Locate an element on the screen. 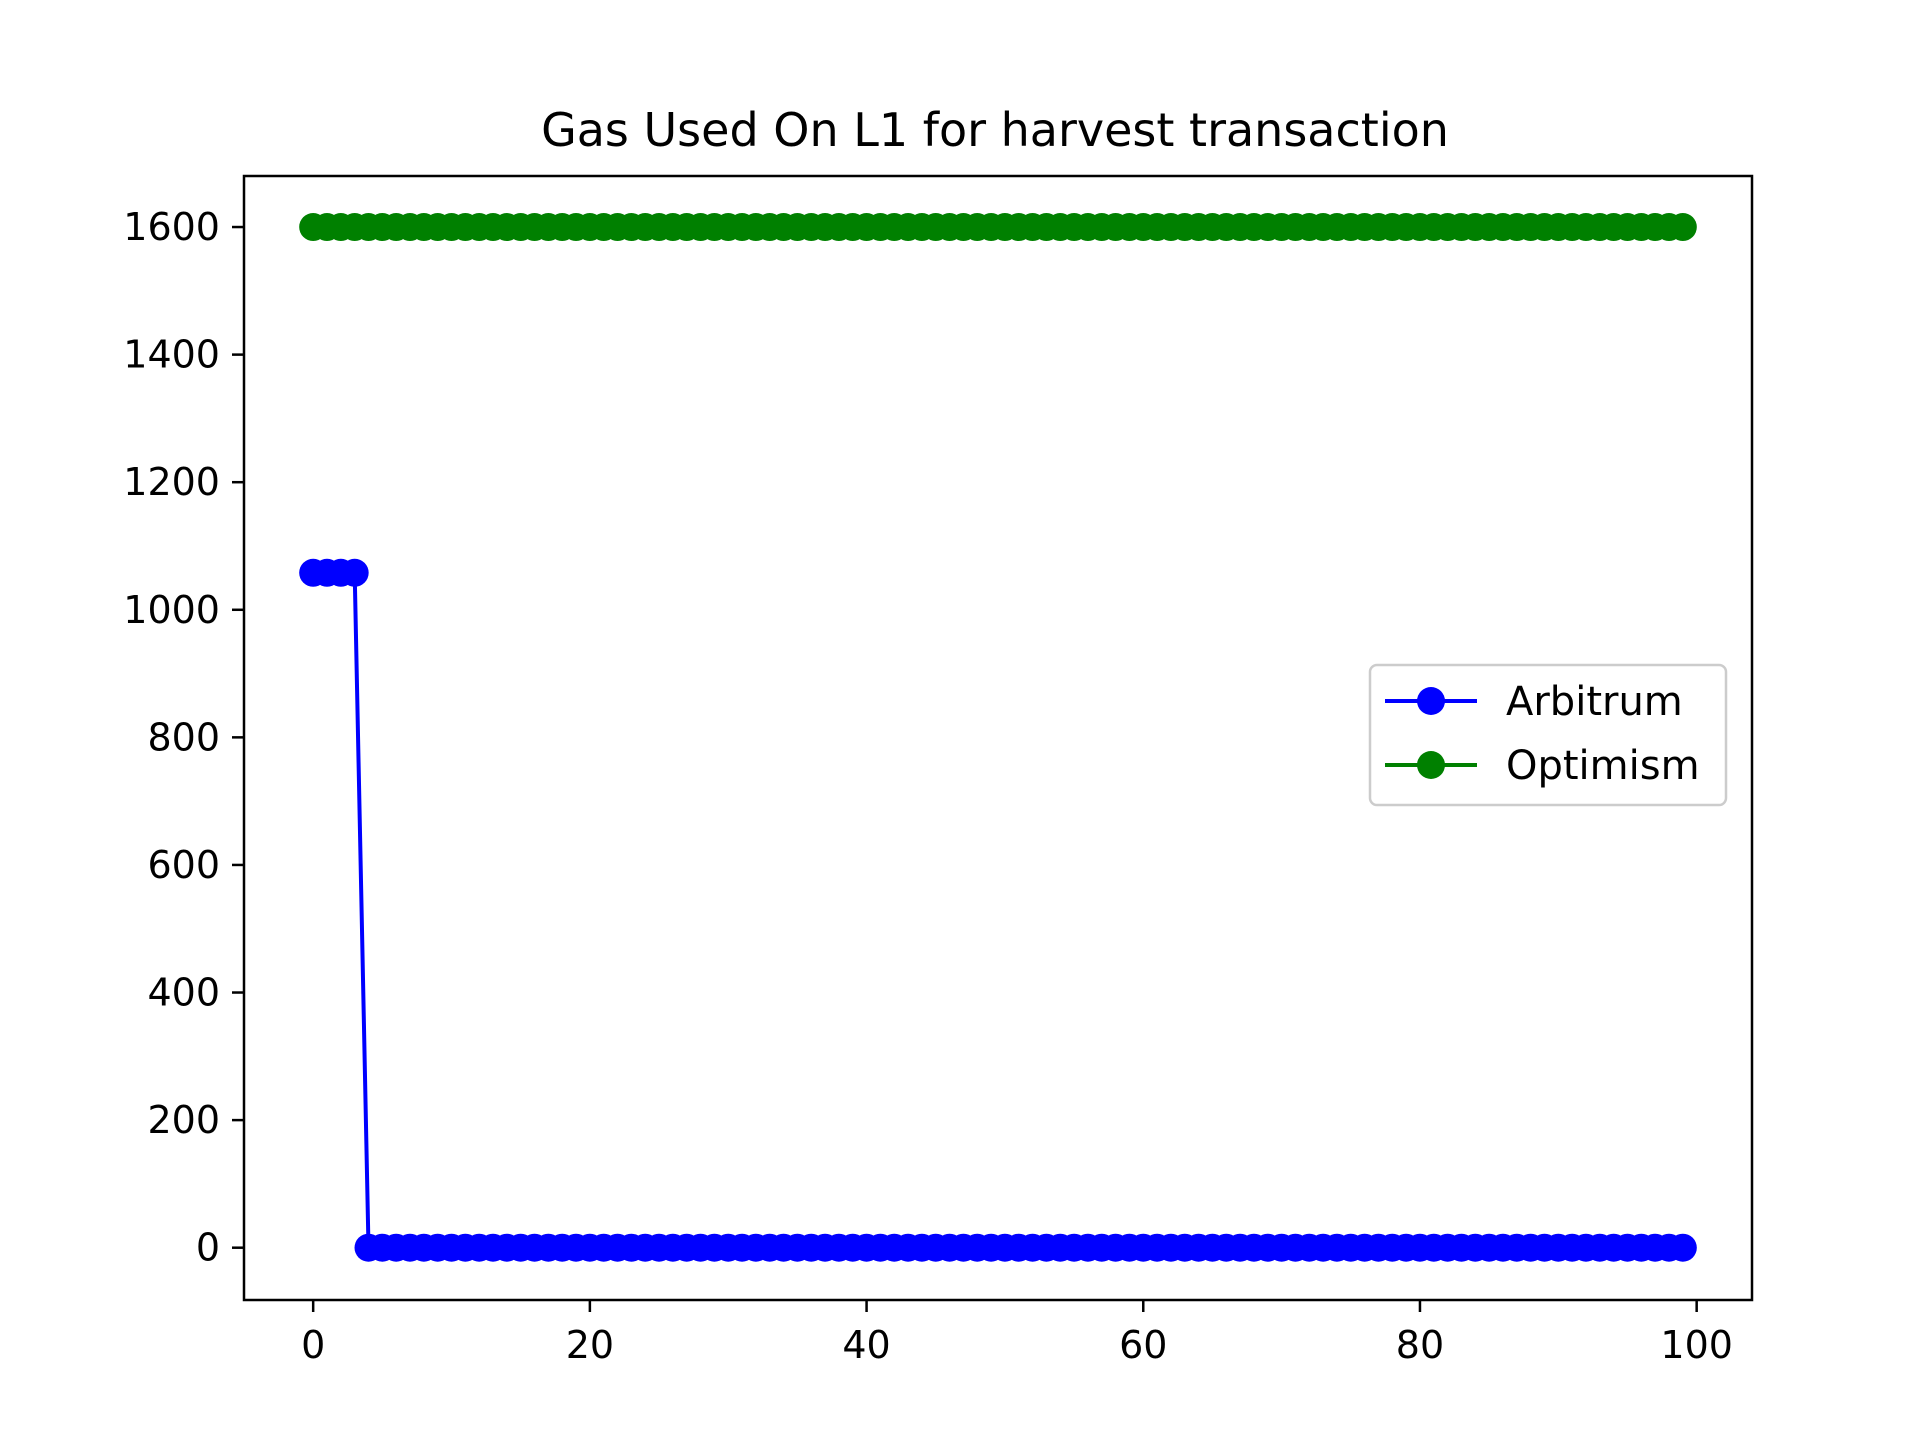 The height and width of the screenshot is (1440, 1920). legend-marker-arbitrum is located at coordinates (1431, 701).